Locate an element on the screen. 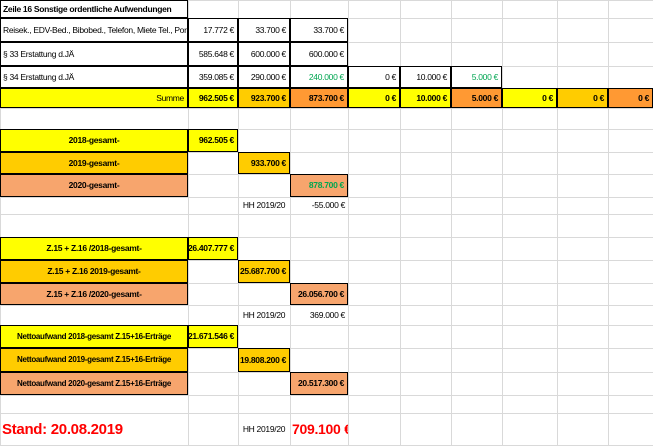  year-total-value: 933.700 € is located at coordinates (264, 163).